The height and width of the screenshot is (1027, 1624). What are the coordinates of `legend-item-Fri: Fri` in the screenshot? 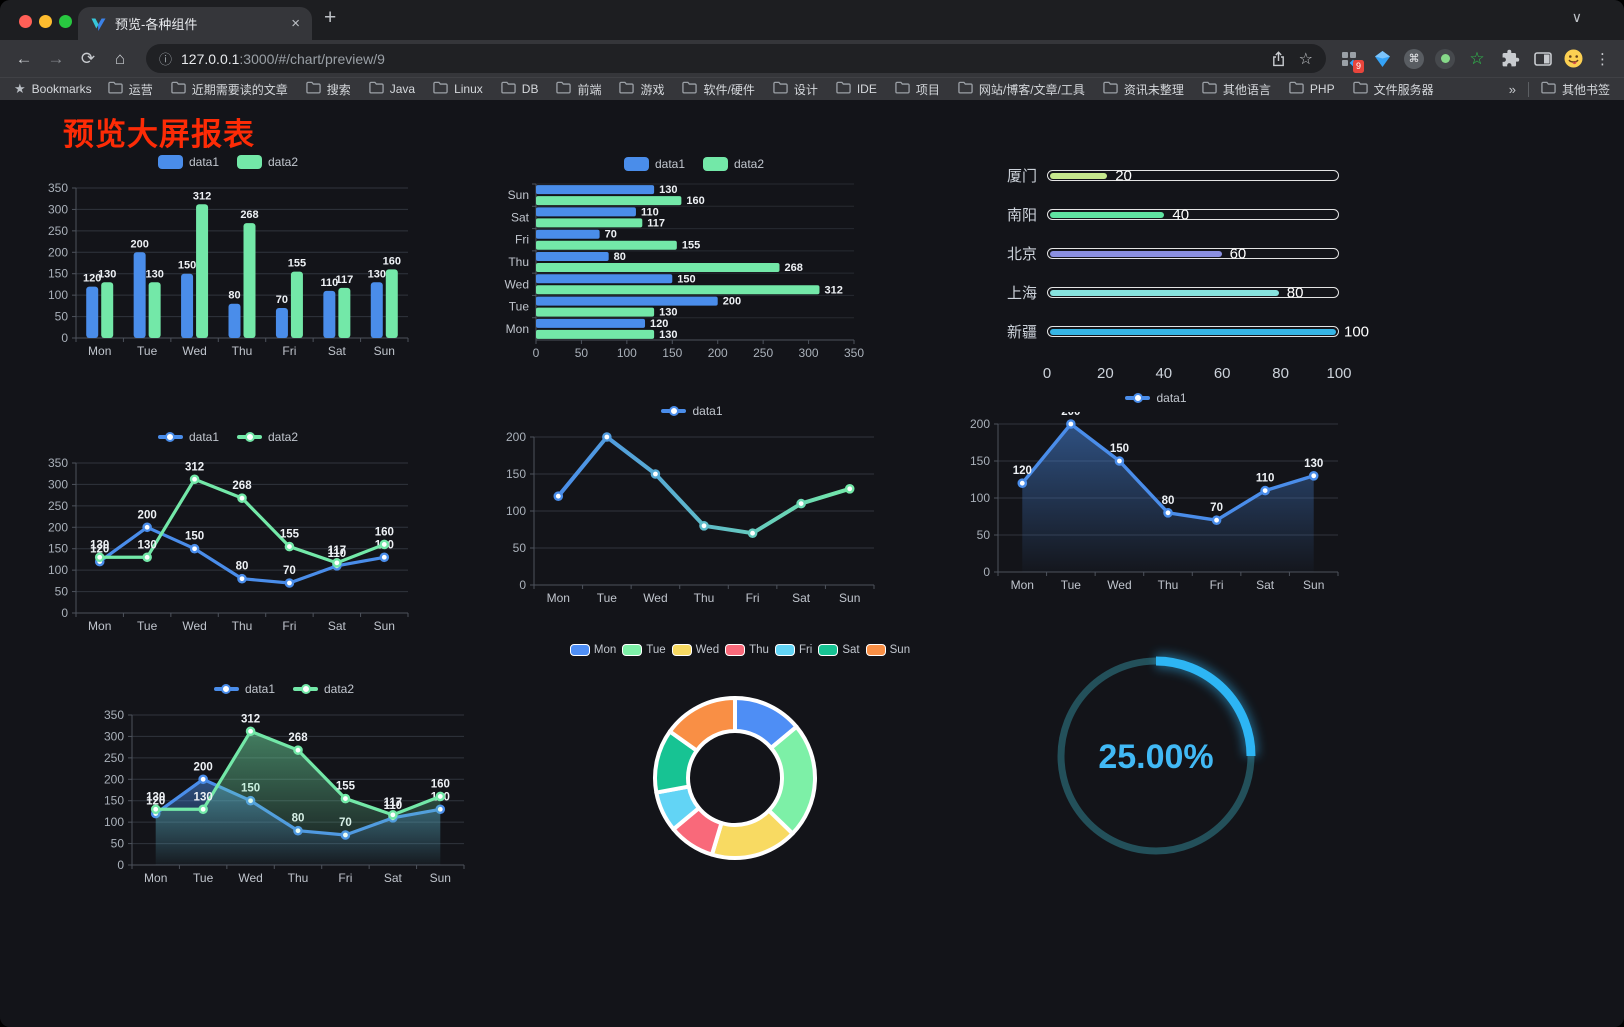 It's located at (793, 650).